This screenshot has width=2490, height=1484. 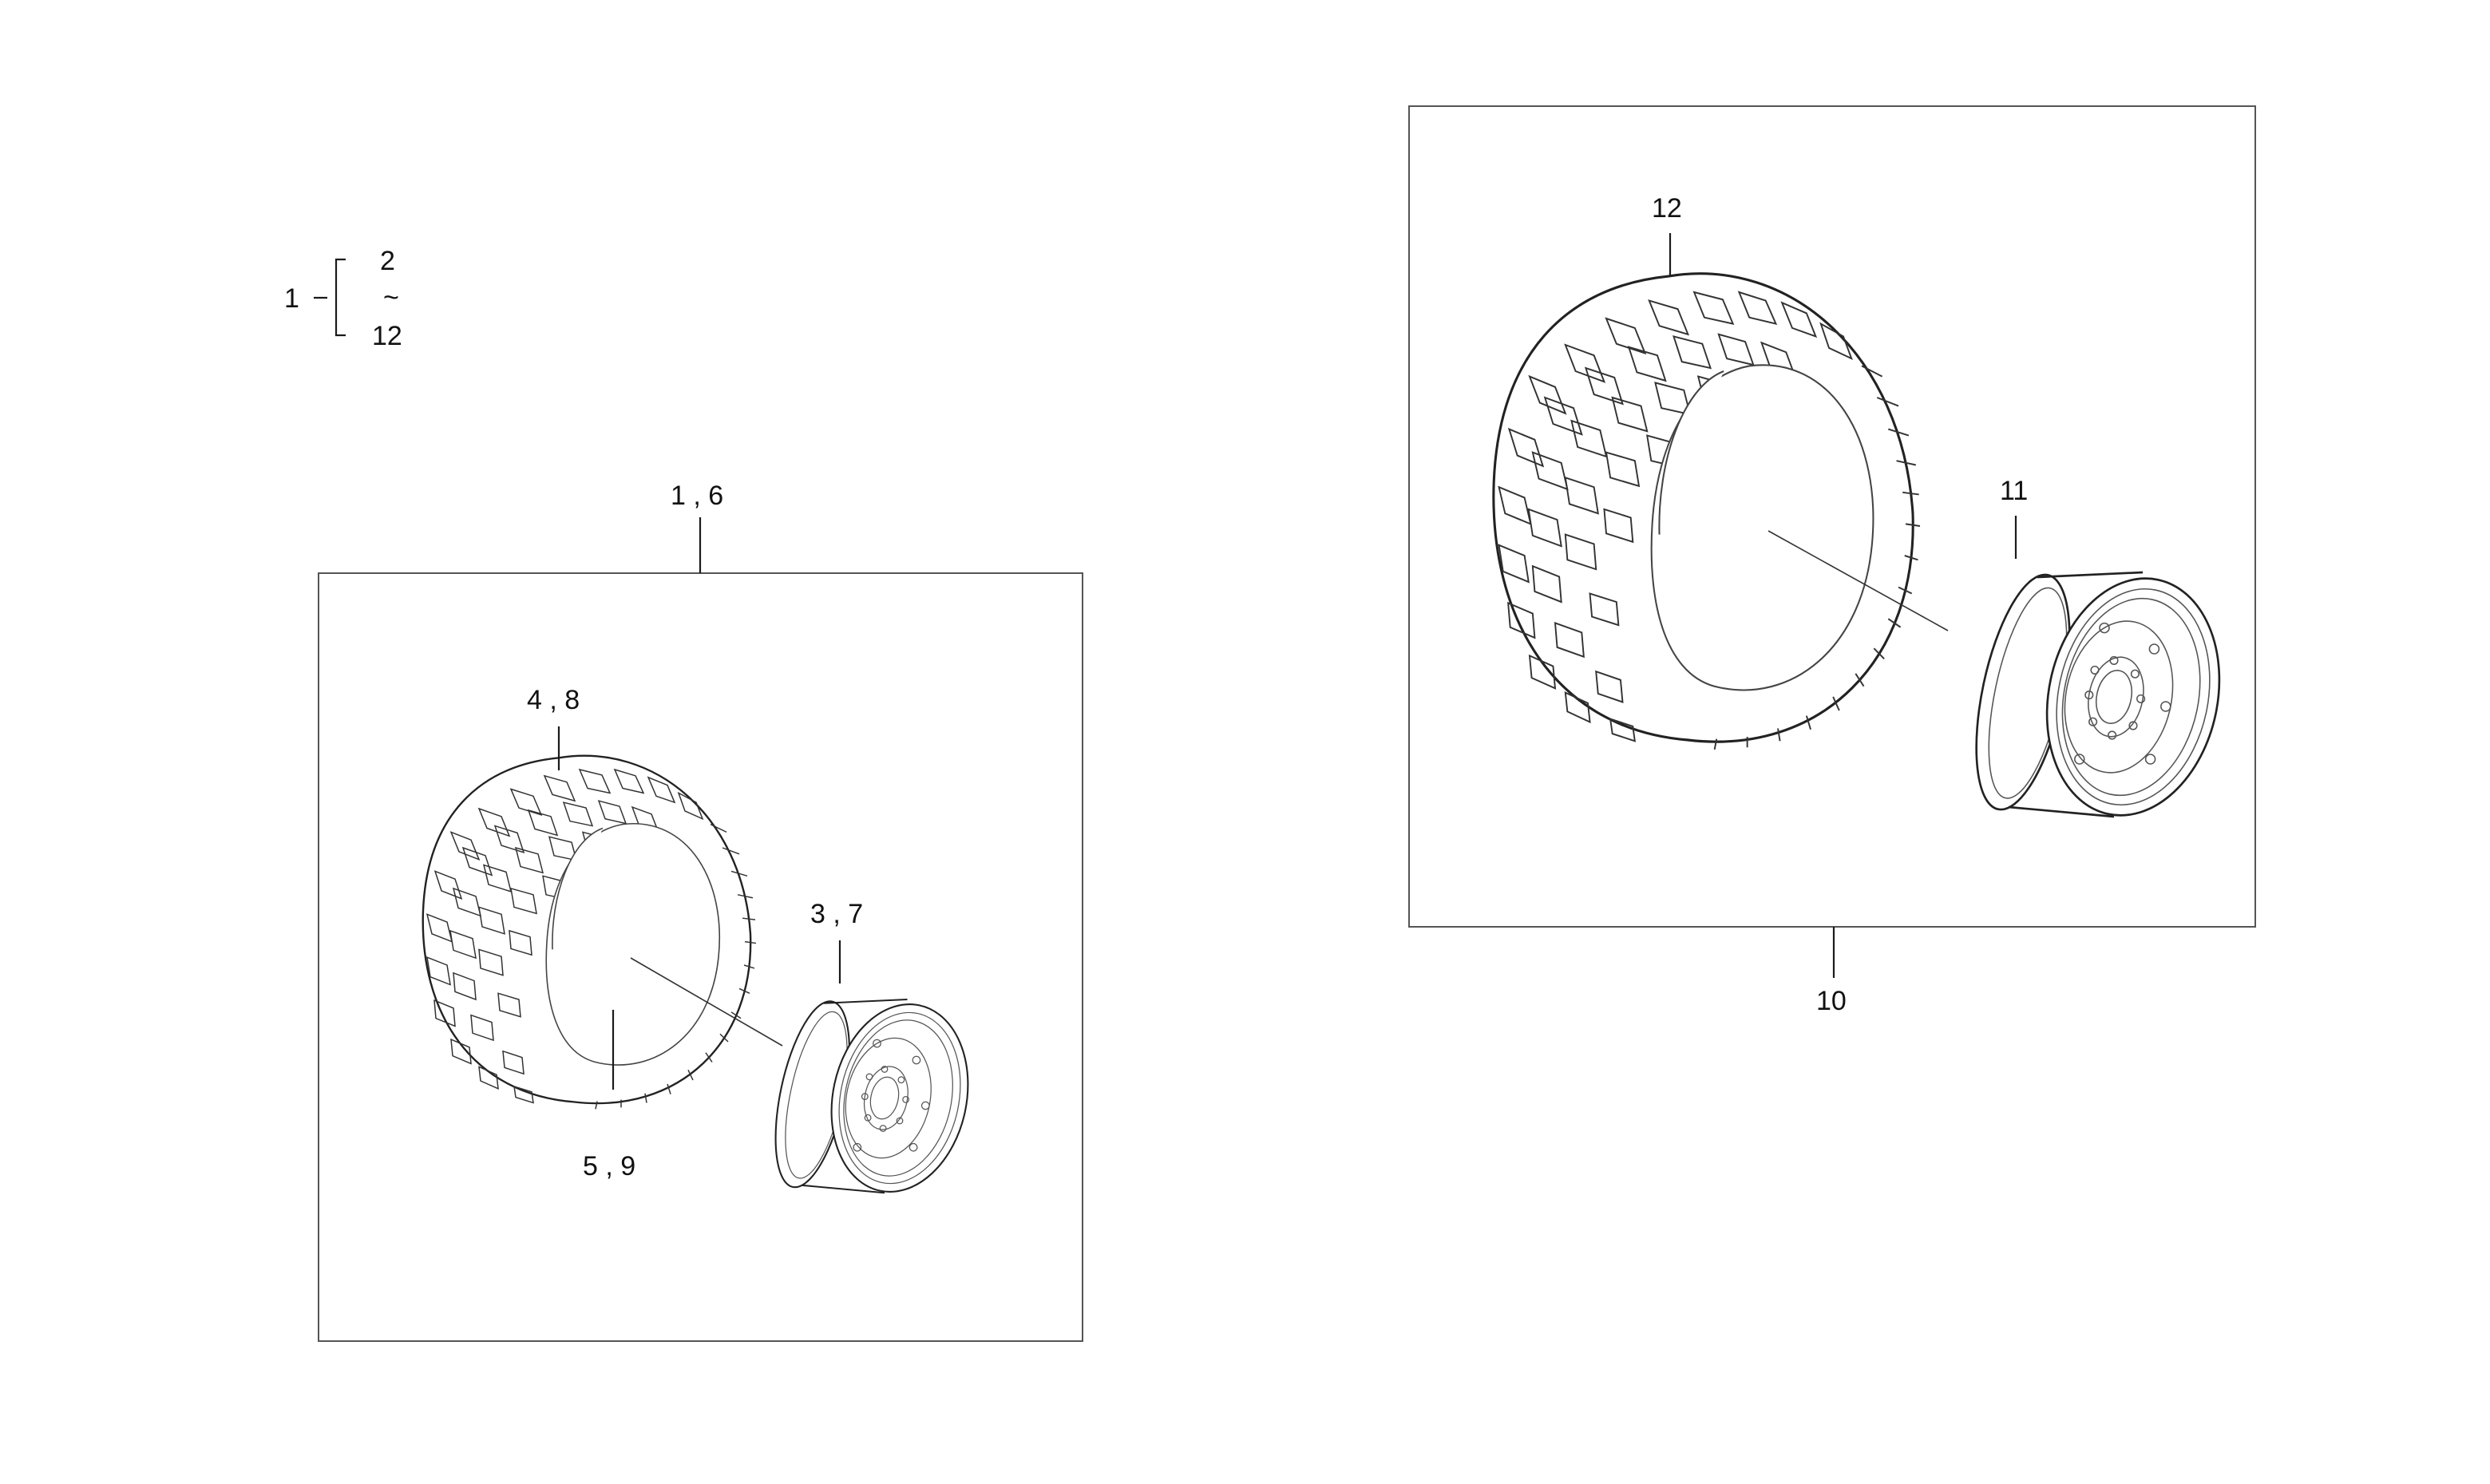 What do you see at coordinates (553, 700) in the screenshot?
I see `left-tire-label: 4 , 8` at bounding box center [553, 700].